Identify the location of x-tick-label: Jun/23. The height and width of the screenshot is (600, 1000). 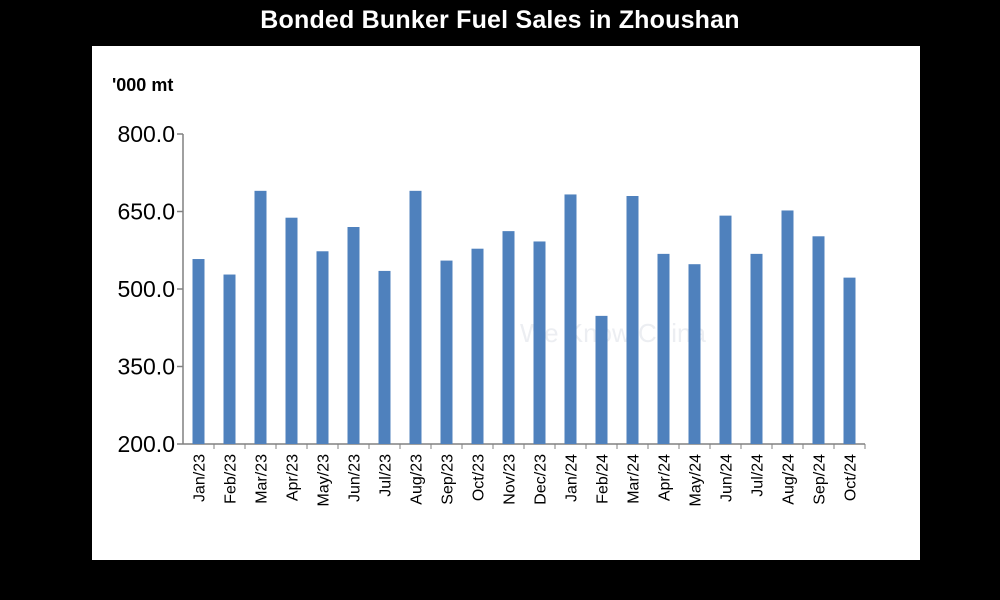
(355, 478).